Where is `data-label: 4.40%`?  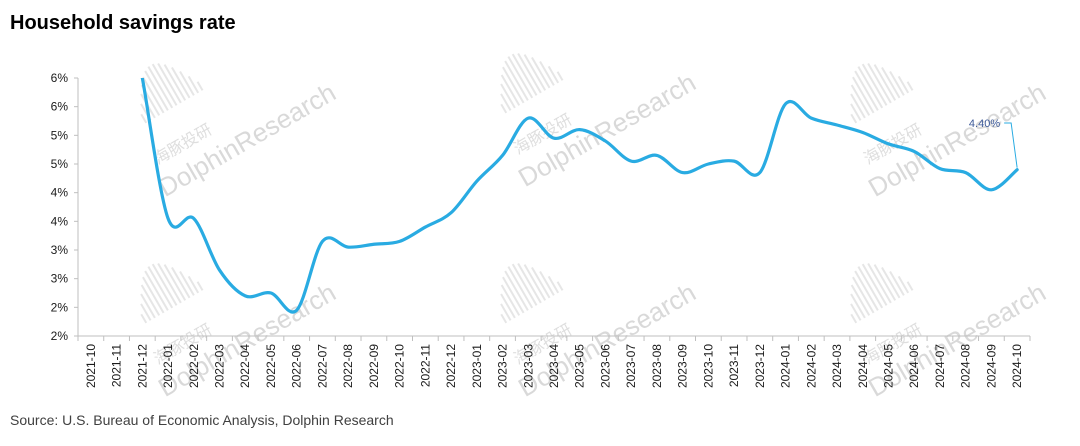
data-label: 4.40% is located at coordinates (984, 124).